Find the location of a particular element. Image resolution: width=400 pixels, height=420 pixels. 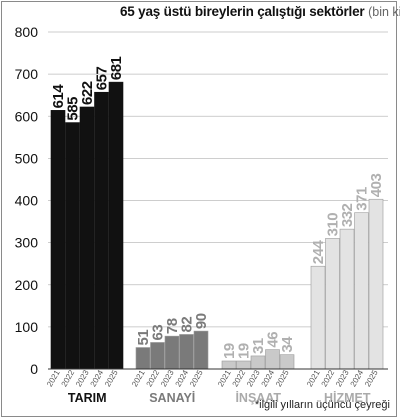

bar-value-label: 657 is located at coordinates (102, 79).